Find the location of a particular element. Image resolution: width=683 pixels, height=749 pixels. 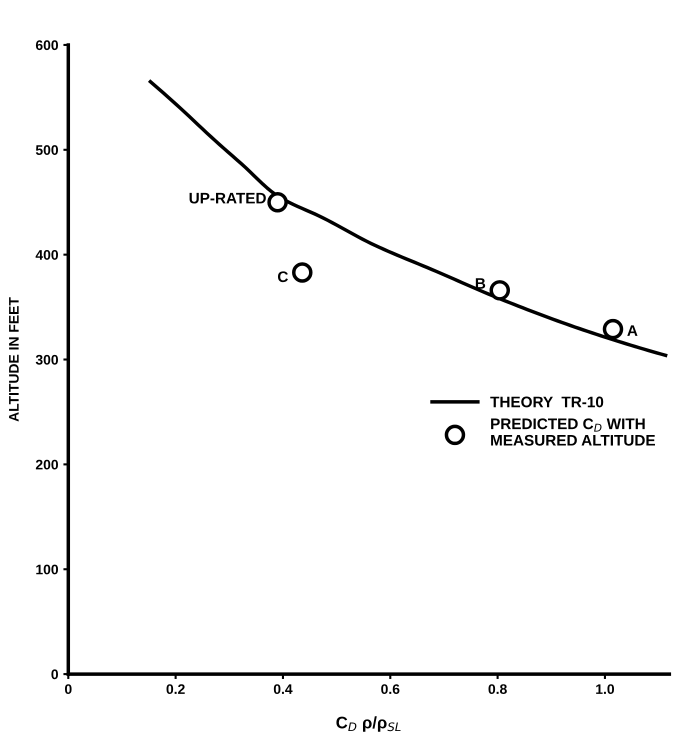

y-axis-title: ALTITUDE IN FEET is located at coordinates (14, 359).